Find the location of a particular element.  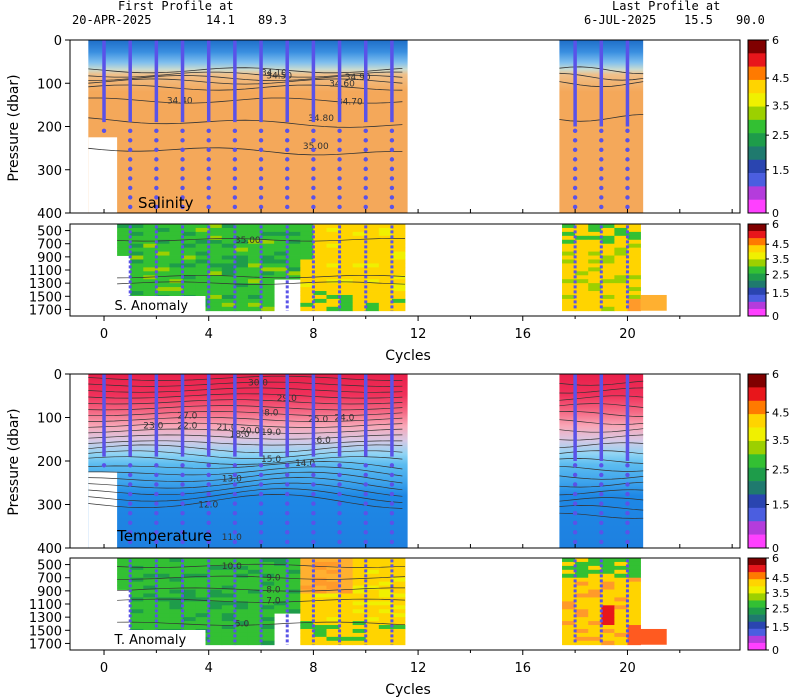

x-tick-label: 12 is located at coordinates (418, 334).